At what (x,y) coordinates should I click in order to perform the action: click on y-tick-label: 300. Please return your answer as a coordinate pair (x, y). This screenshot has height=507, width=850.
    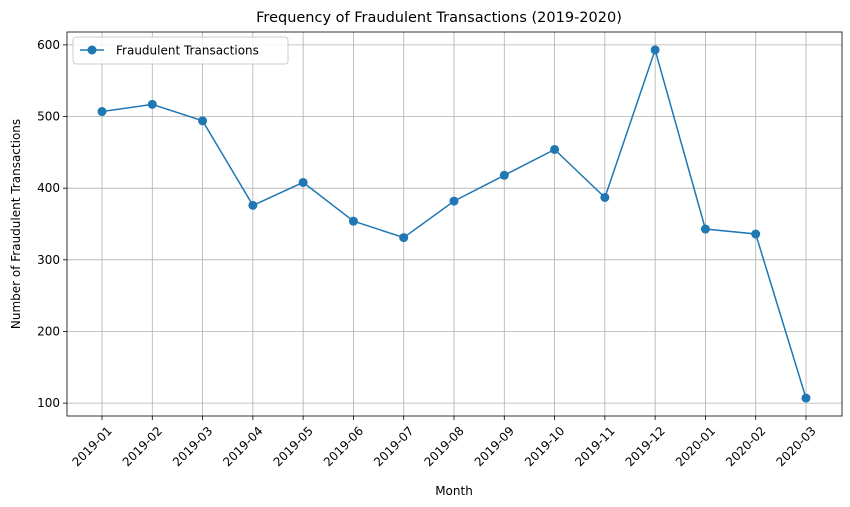
    Looking at the image, I should click on (48, 260).